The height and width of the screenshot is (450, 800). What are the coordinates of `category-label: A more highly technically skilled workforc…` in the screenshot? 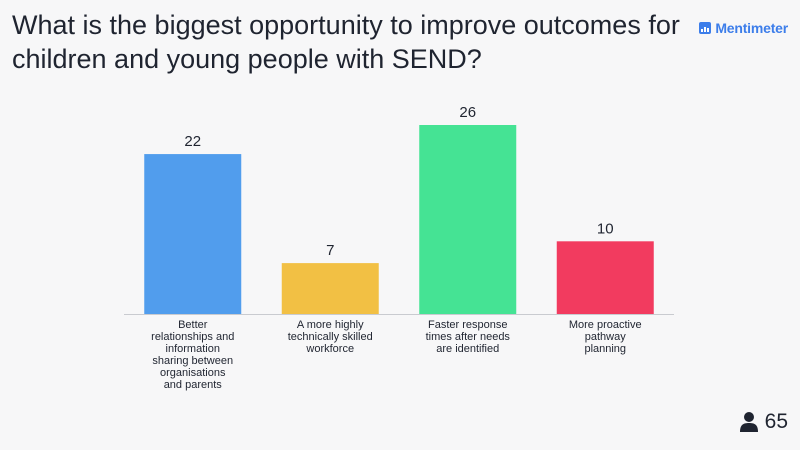 It's located at (330, 337).